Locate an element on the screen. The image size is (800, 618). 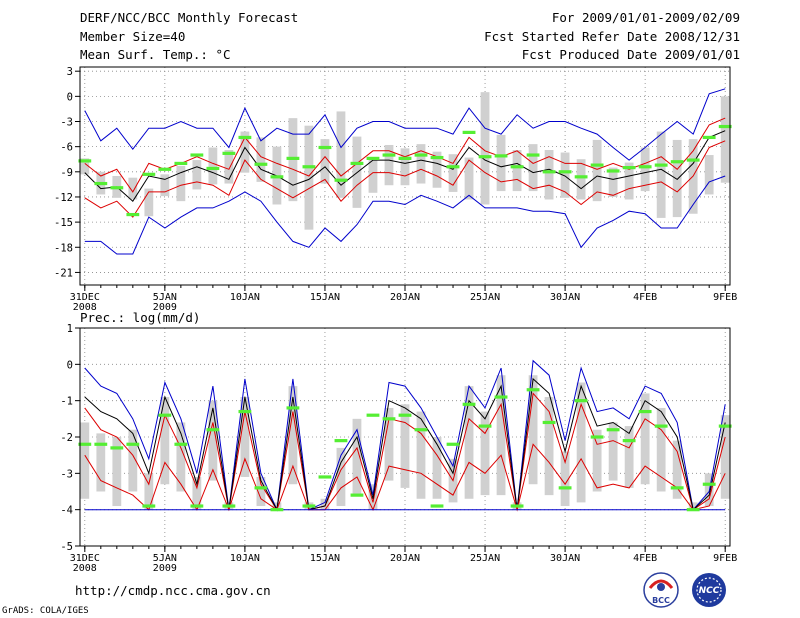
ncc-logo: NCC is located at coordinates (709, 590).